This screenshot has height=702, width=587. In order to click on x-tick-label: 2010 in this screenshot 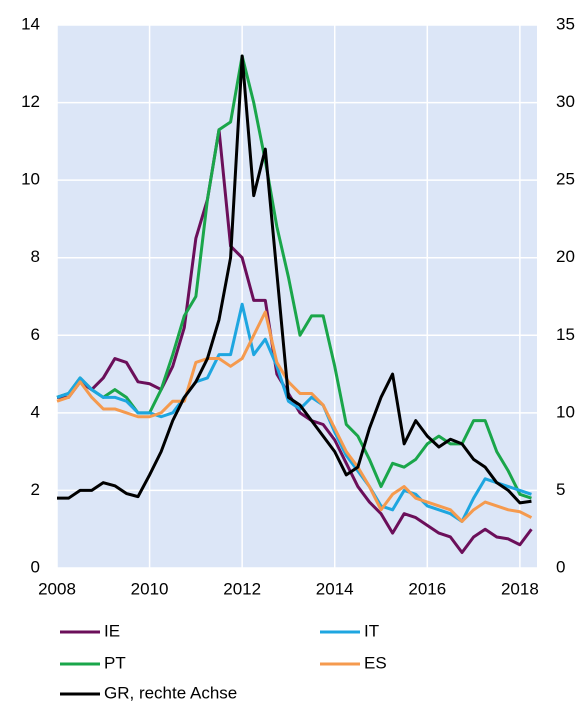, I will do `click(150, 588)`.